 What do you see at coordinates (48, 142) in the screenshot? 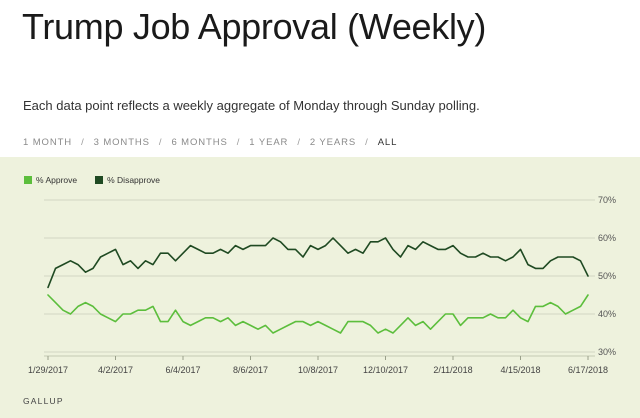
I see `tab-1-month: 1 MONTH` at bounding box center [48, 142].